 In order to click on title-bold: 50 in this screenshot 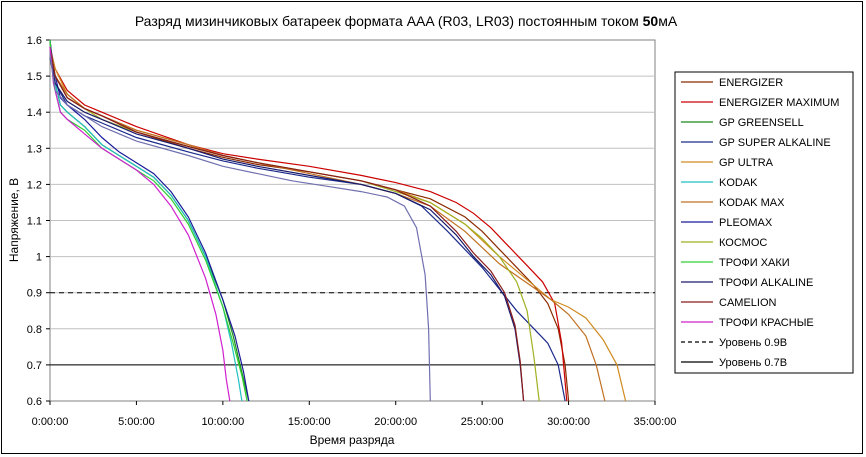, I will do `click(651, 21)`.